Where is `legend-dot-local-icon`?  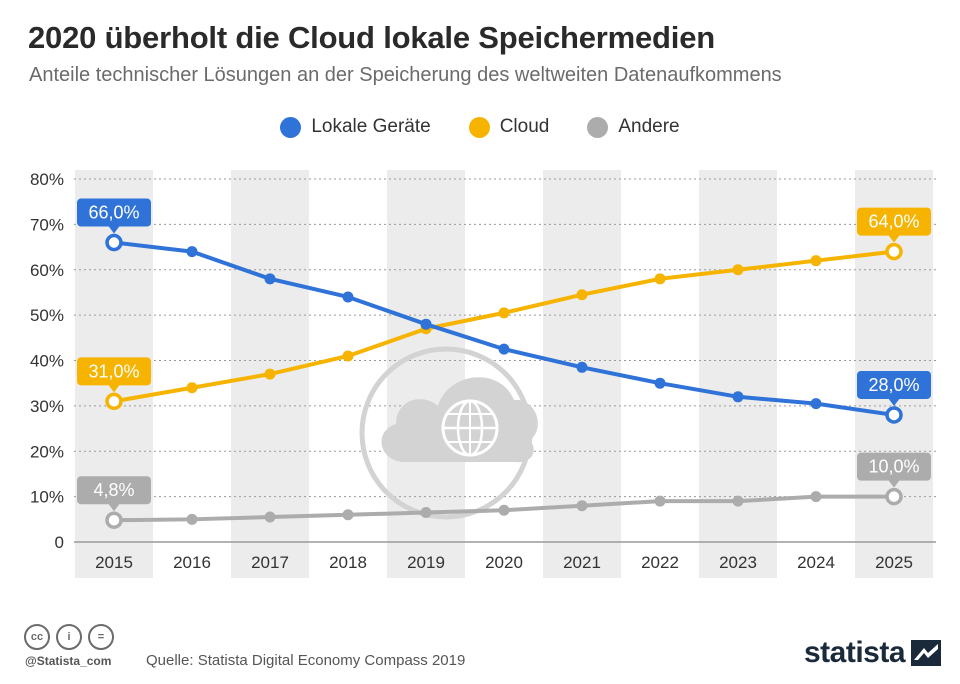
legend-dot-local-icon is located at coordinates (291, 127).